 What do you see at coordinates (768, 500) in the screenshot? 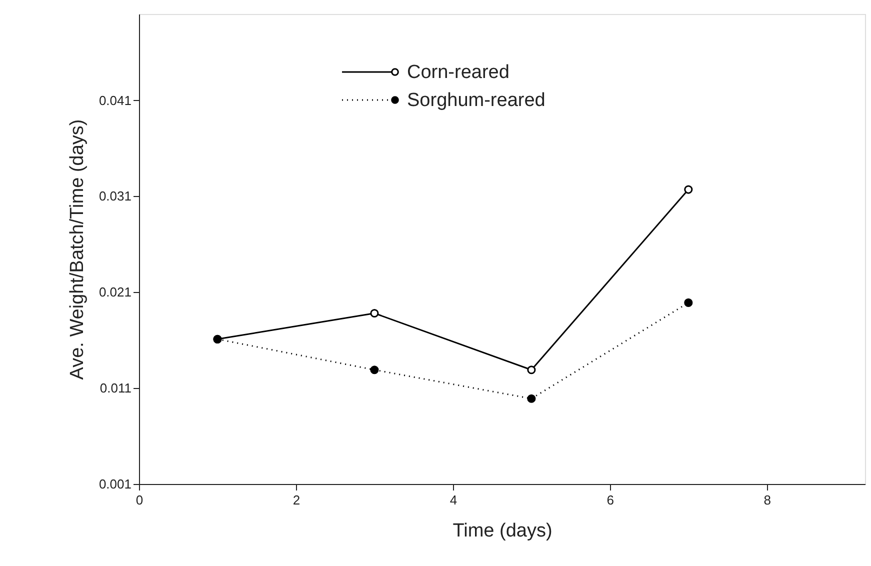
I see `x-tick-label: 8` at bounding box center [768, 500].